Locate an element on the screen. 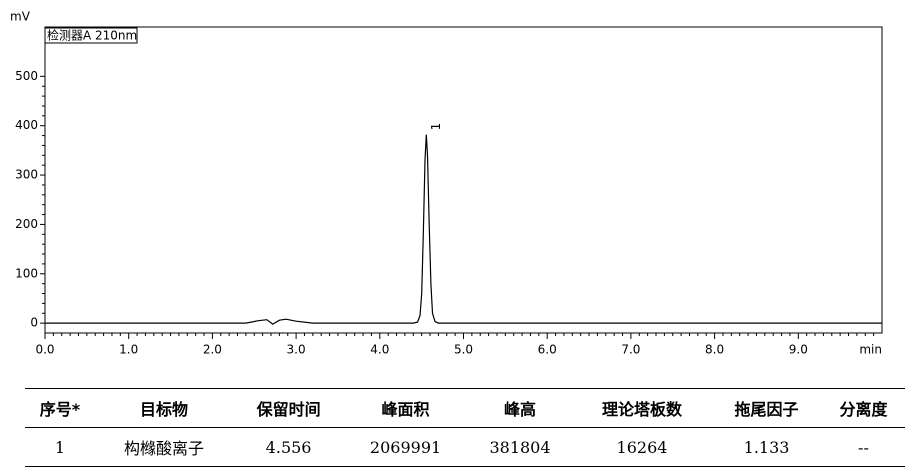  table-cell: 2069991 is located at coordinates (405, 447).